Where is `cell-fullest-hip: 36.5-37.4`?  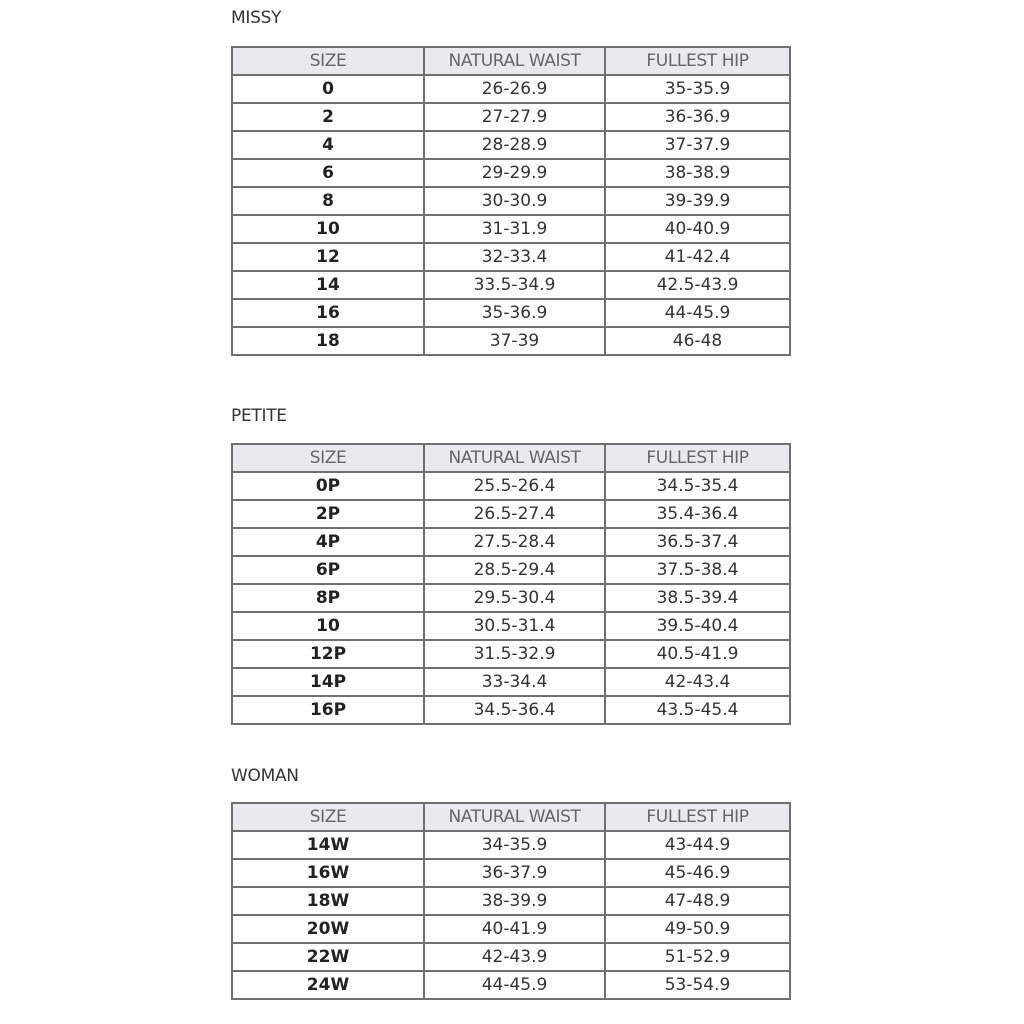
cell-fullest-hip: 36.5-37.4 is located at coordinates (697, 542).